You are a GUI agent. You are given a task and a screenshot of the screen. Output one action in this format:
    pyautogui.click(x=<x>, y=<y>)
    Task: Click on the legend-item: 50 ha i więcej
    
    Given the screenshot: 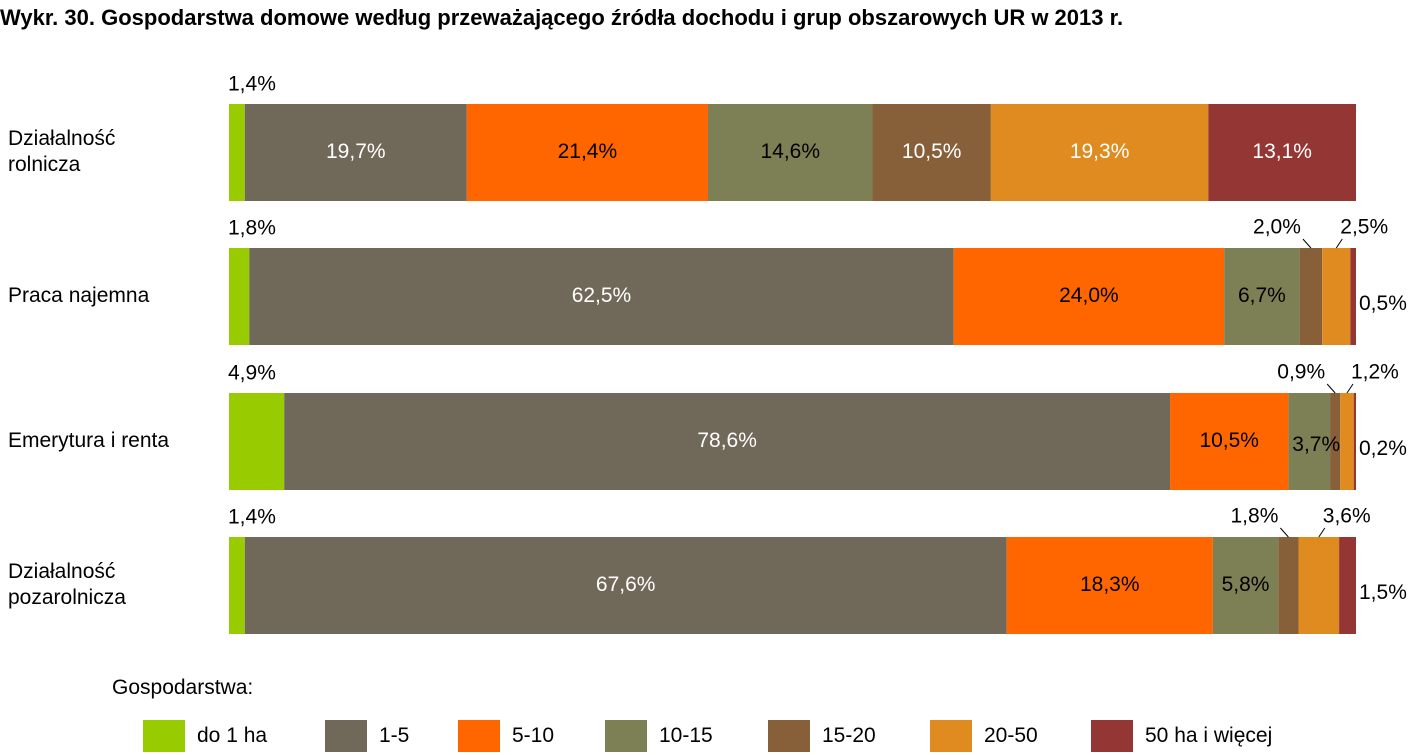 What is the action you would take?
    pyautogui.click(x=1181, y=736)
    